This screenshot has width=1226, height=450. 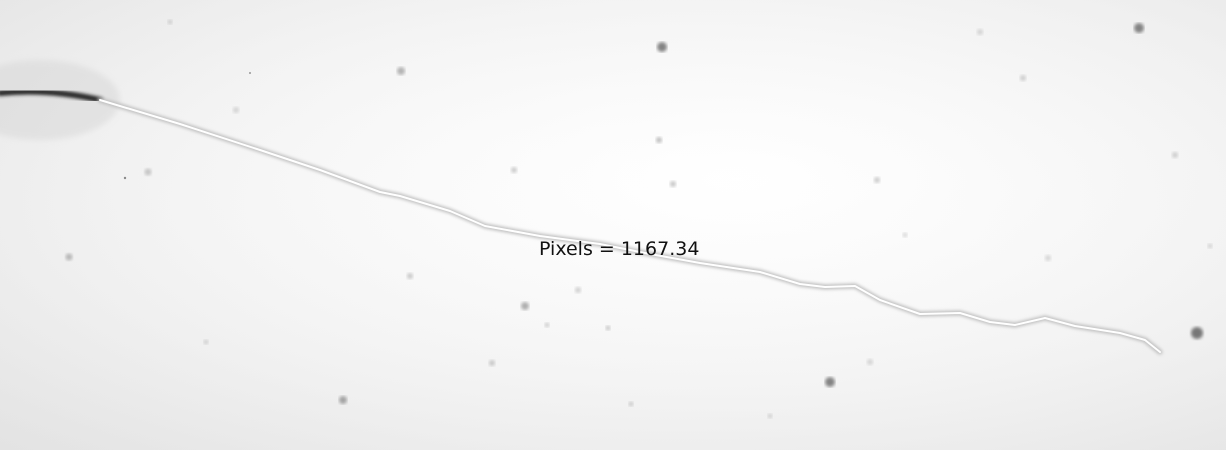 What do you see at coordinates (51, 95) in the screenshot?
I see `fiber-strand` at bounding box center [51, 95].